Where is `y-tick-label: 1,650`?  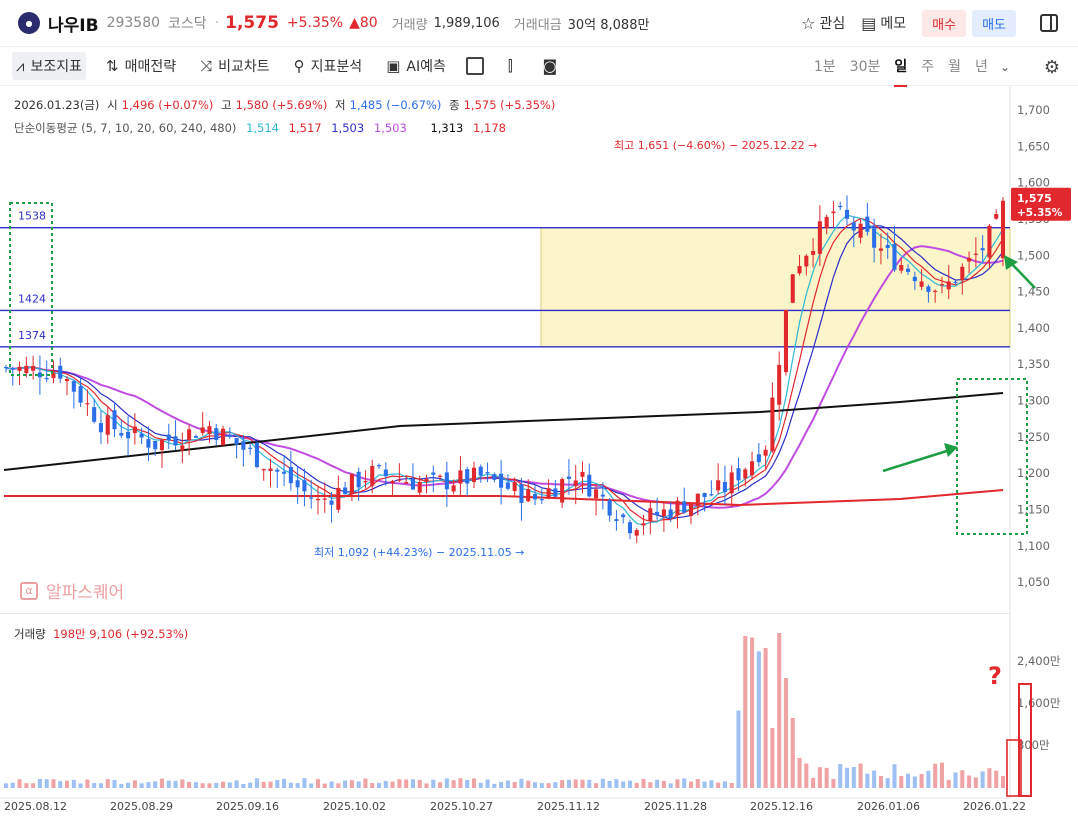 y-tick-label: 1,650 is located at coordinates (1033, 146).